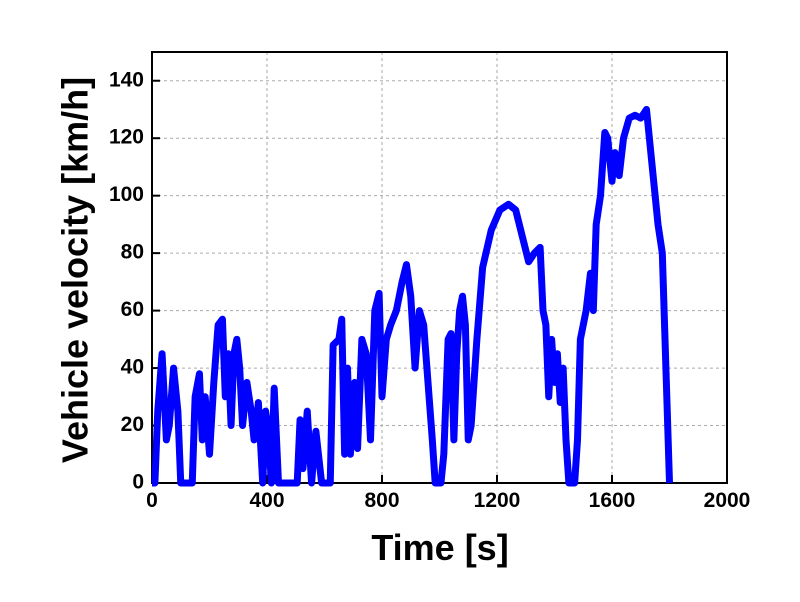  Describe the element at coordinates (612, 500) in the screenshot. I see `x-tick-label: 1600` at that location.